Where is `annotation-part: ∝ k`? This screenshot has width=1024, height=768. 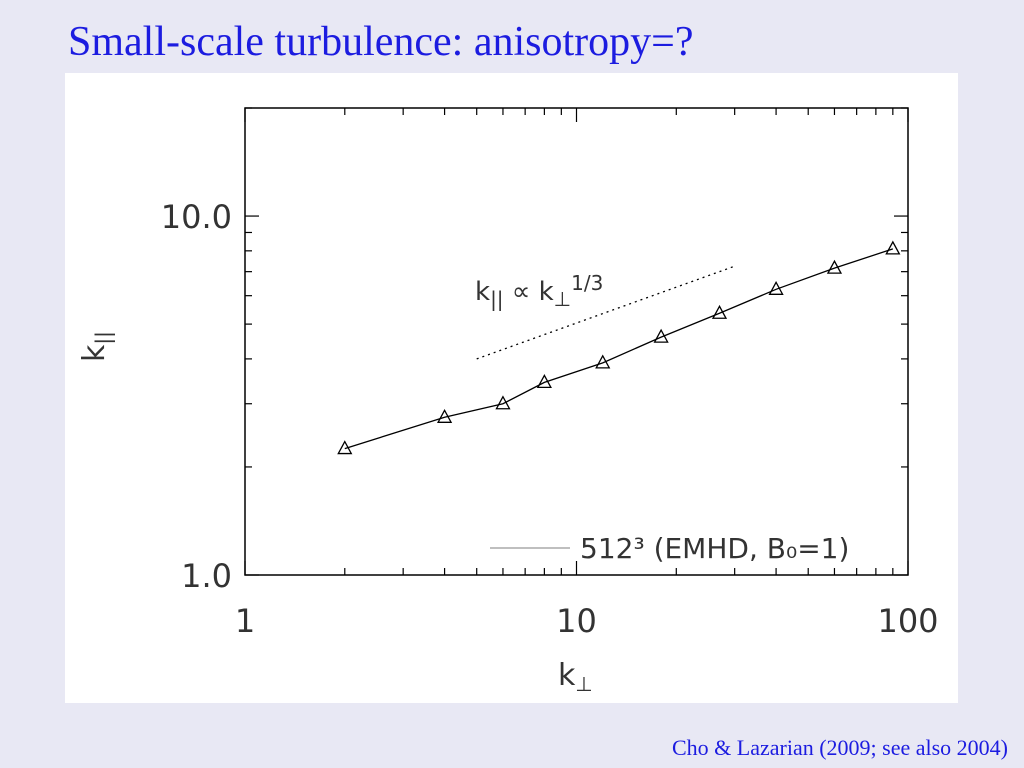 annotation-part: ∝ k is located at coordinates (529, 292).